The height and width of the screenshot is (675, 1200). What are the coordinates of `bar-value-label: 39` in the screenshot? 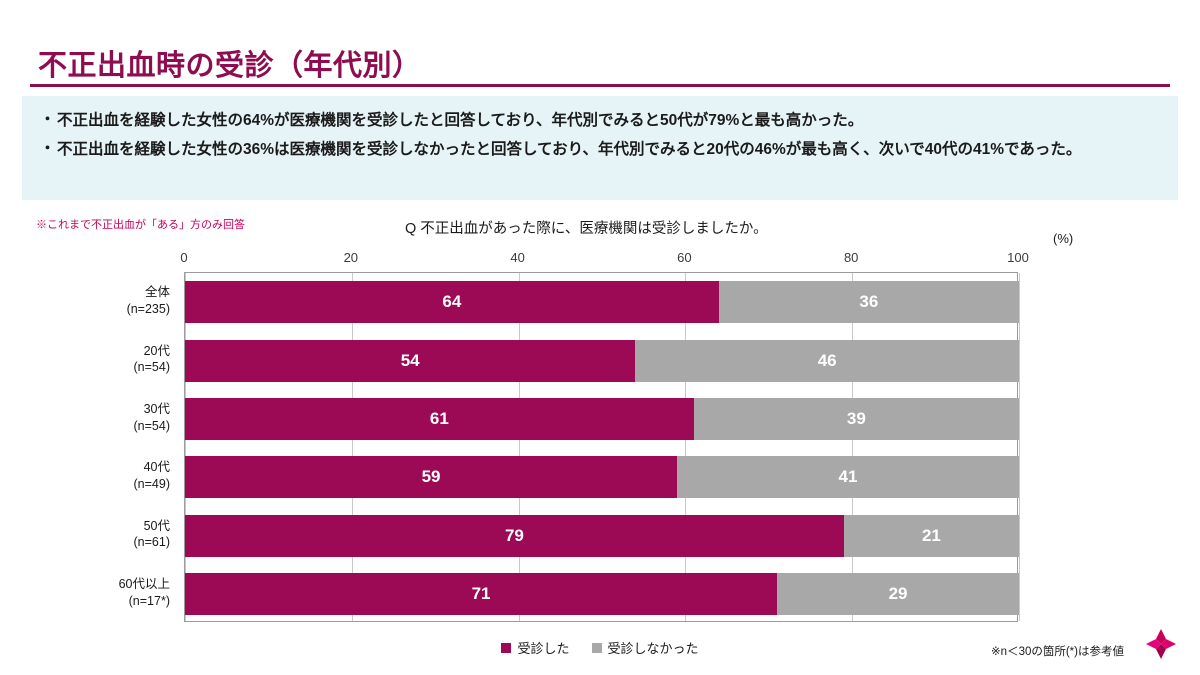 It's located at (856, 418).